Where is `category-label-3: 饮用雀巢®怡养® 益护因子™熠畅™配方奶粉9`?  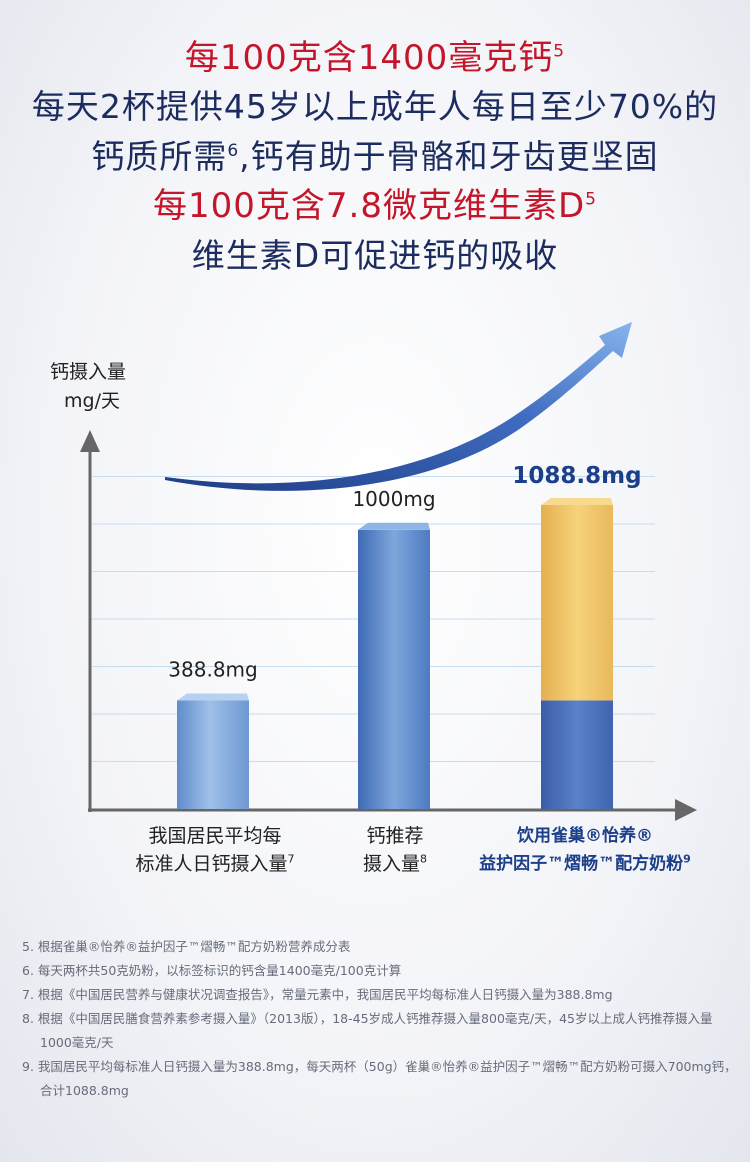
category-label-3: 饮用雀巢®怡养® 益护因子™熠畅™配方奶粉9 is located at coordinates (585, 850).